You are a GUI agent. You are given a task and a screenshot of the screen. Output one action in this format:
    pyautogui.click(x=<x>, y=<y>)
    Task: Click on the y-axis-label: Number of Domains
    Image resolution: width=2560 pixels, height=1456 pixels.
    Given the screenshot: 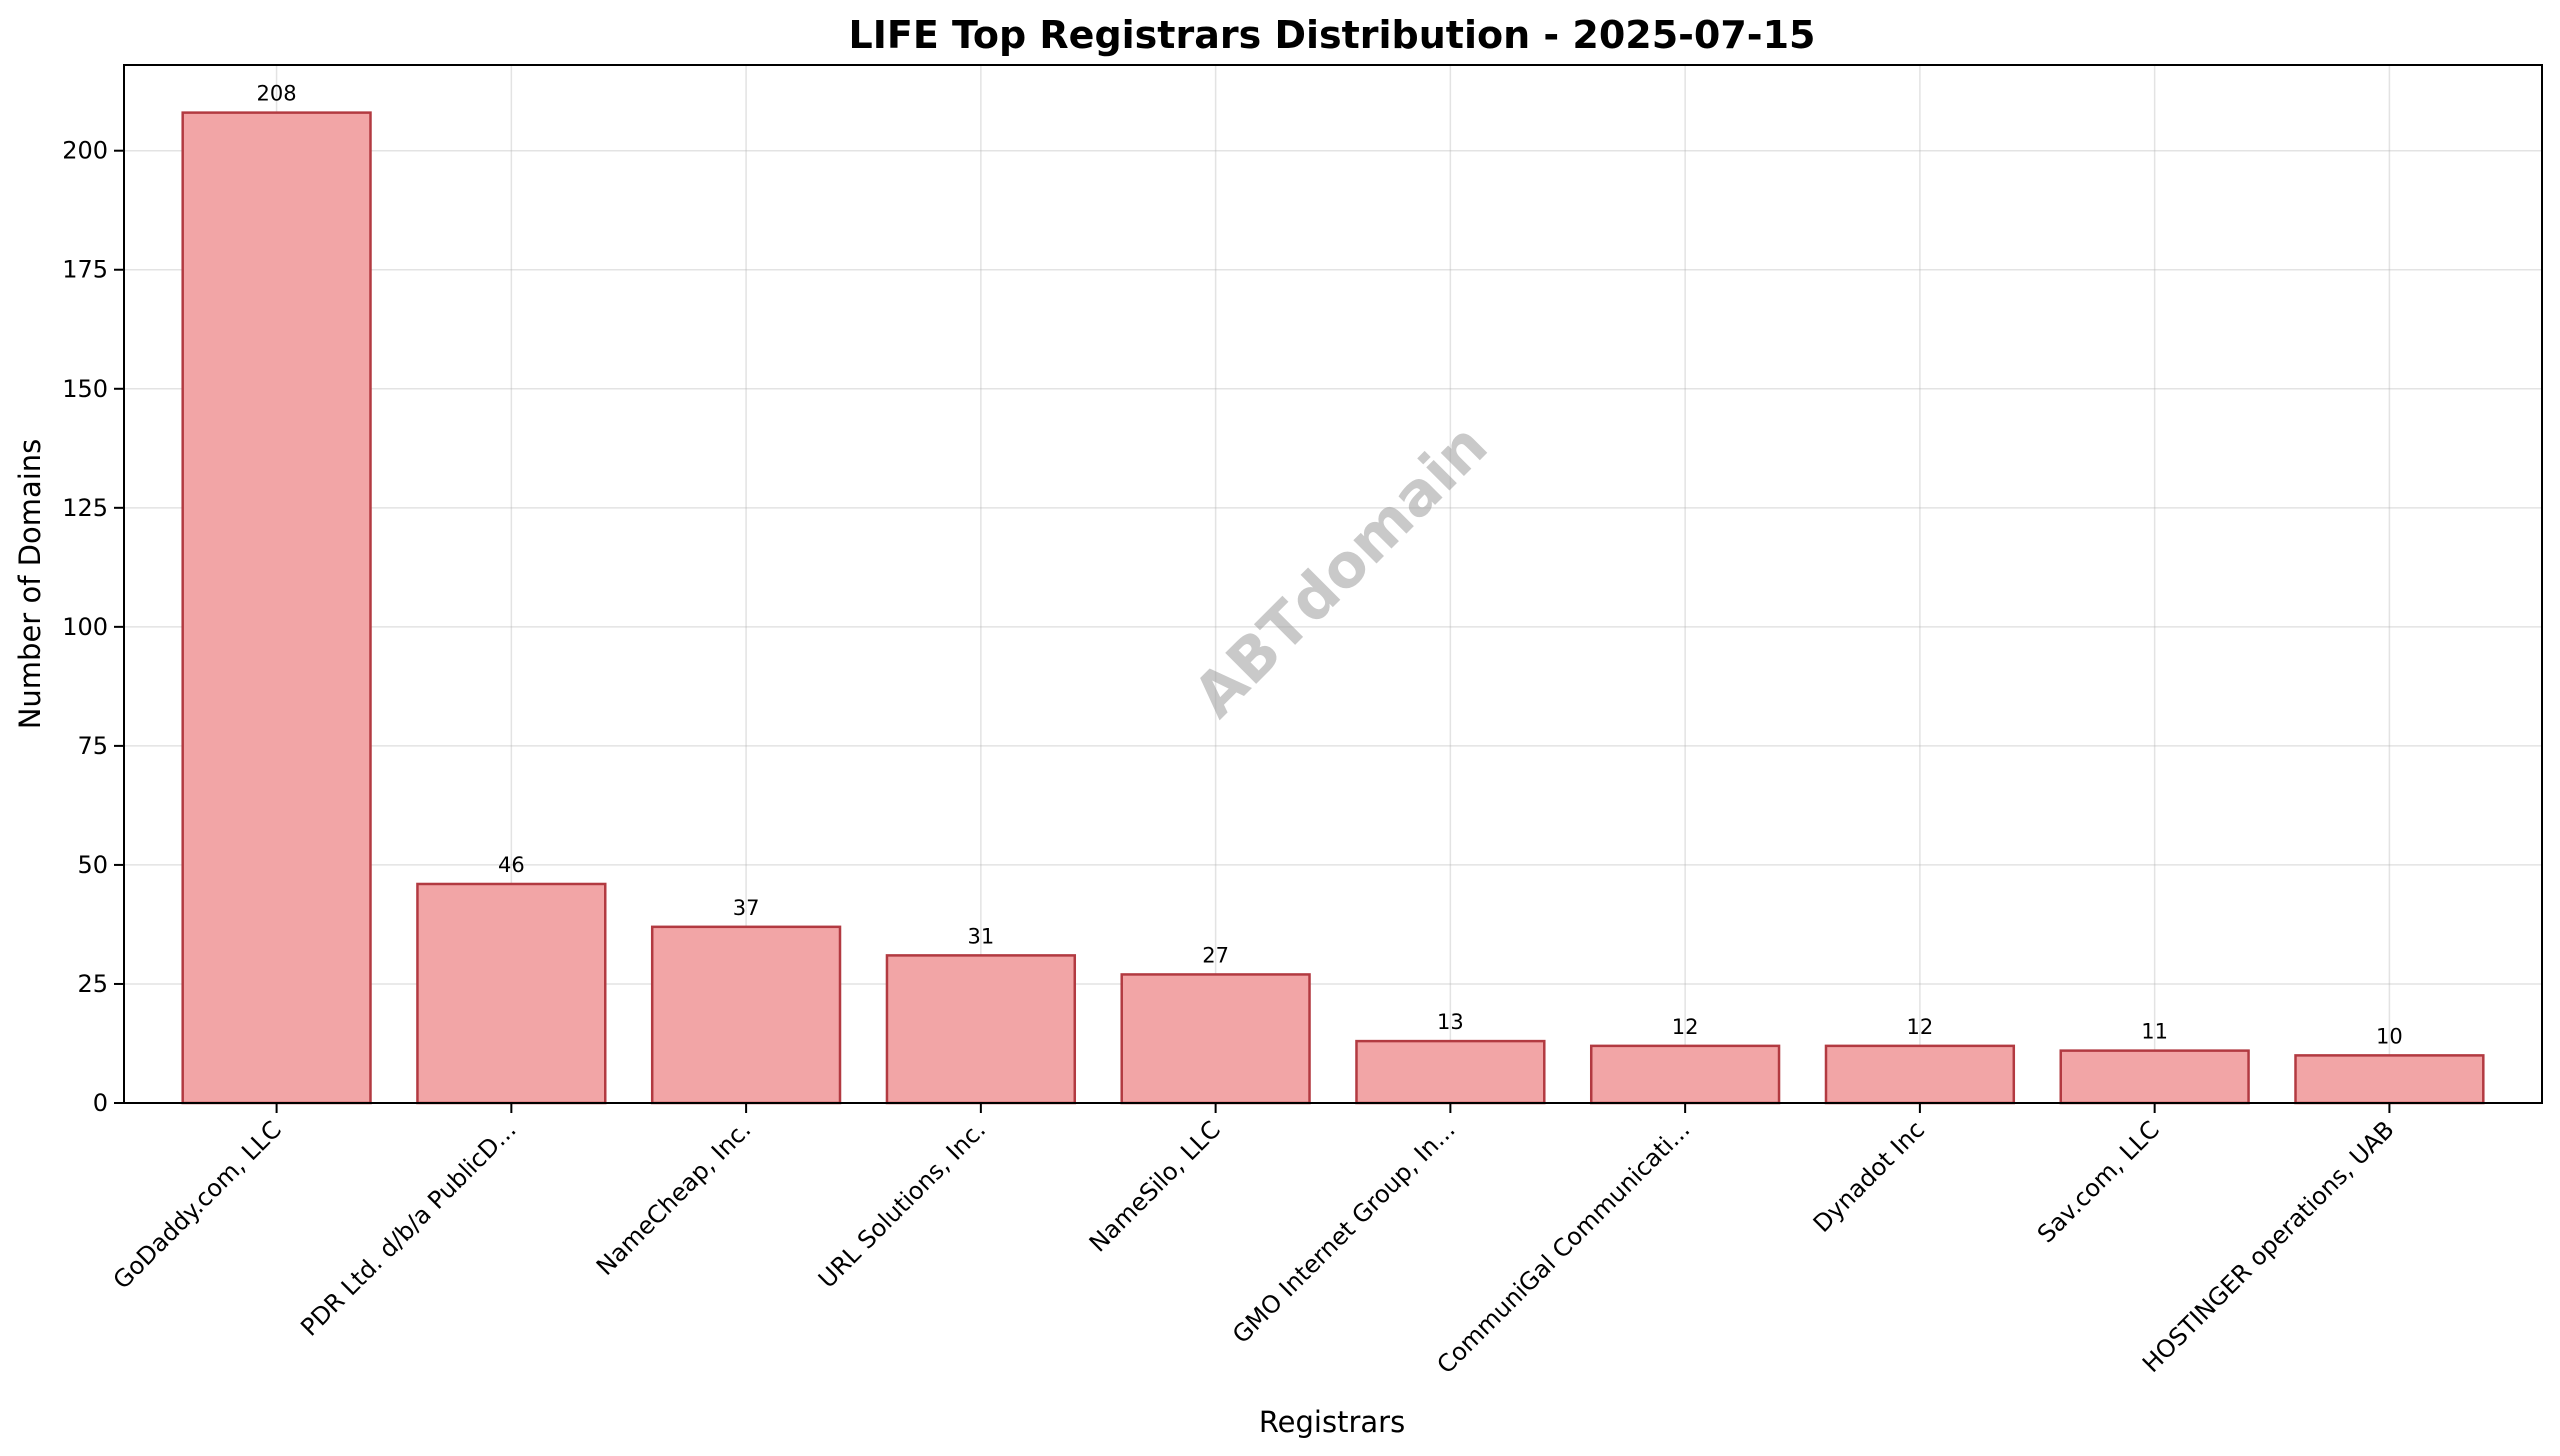 What is the action you would take?
    pyautogui.click(x=30, y=584)
    